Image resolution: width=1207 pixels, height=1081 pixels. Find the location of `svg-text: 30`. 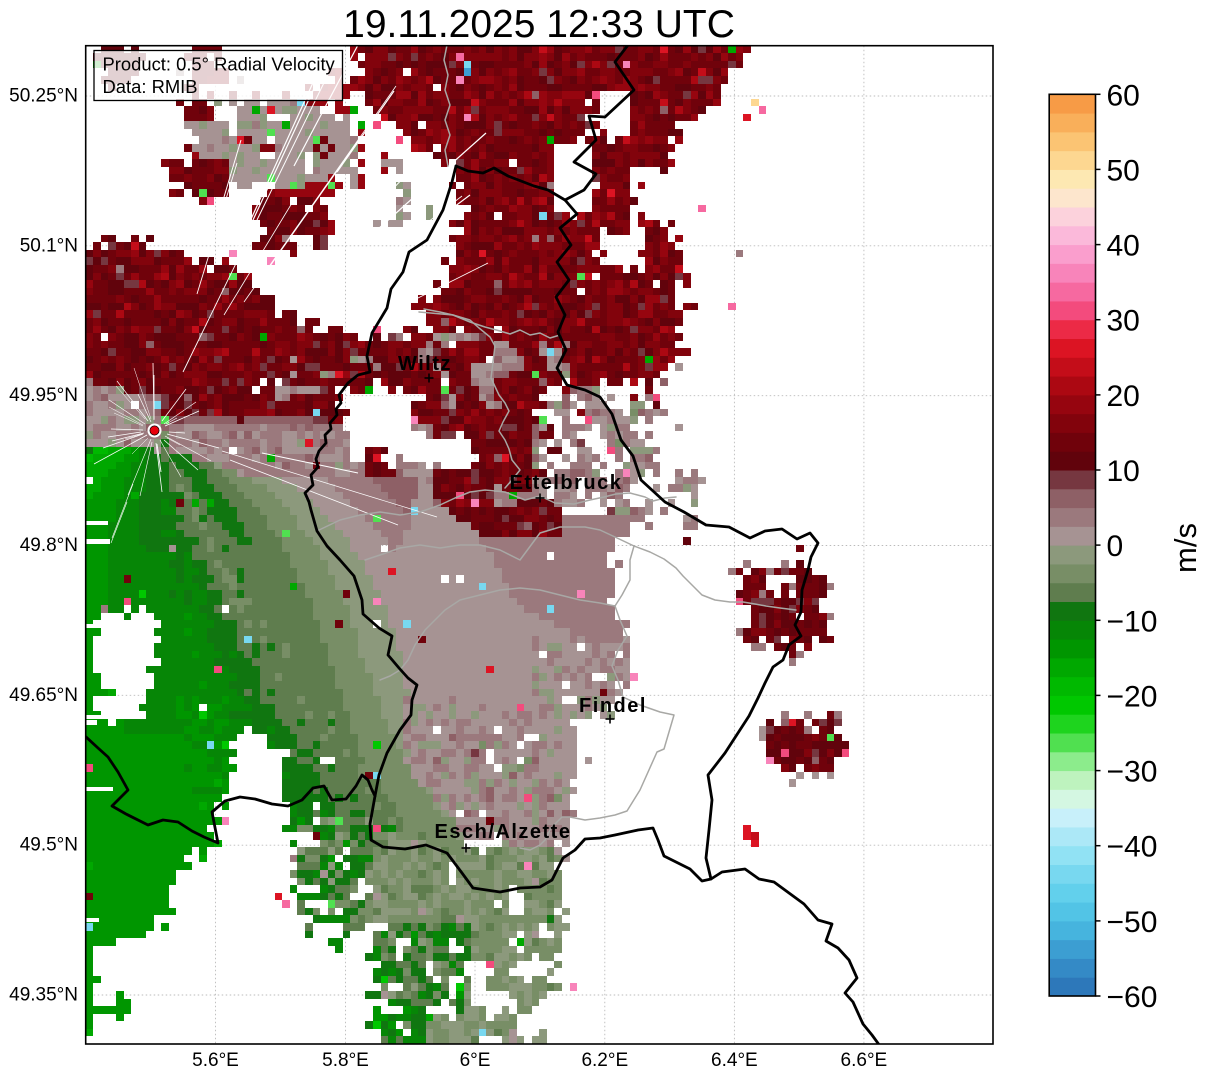

svg-text: 30 is located at coordinates (1123, 321).